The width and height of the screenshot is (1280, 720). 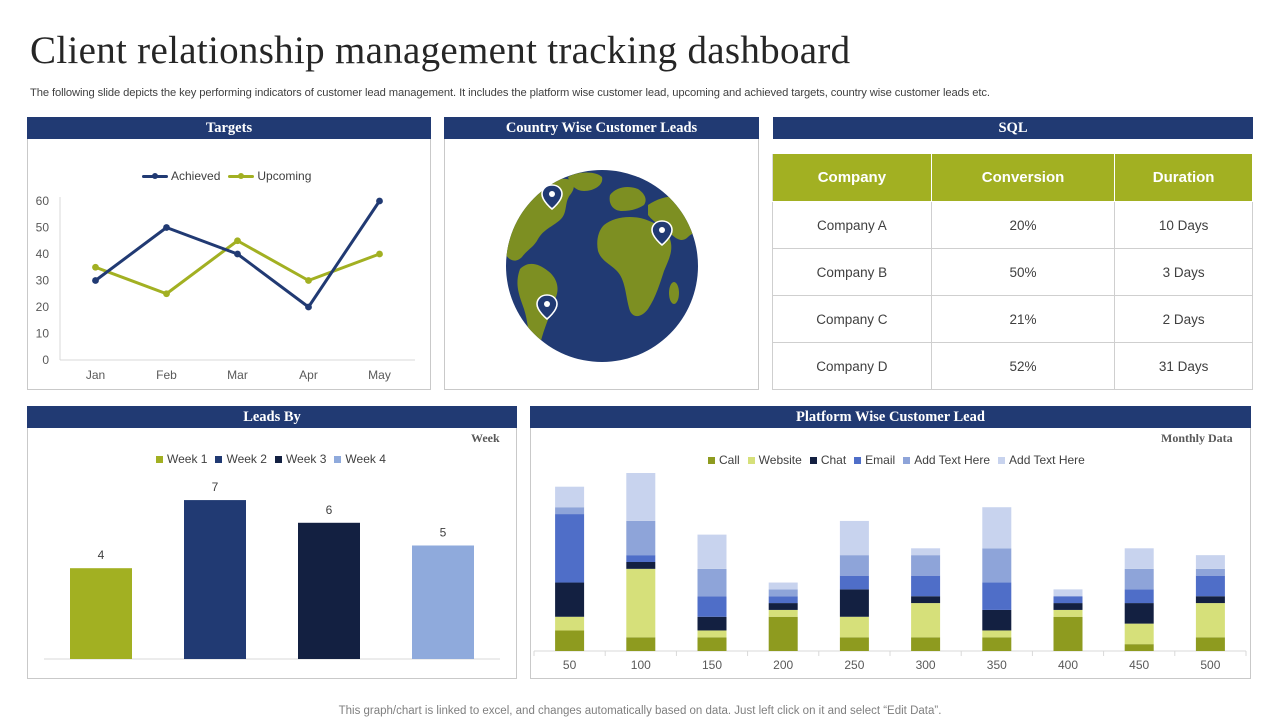 I want to click on table-row: Company C 21% 2 Days, so click(x=1012, y=319).